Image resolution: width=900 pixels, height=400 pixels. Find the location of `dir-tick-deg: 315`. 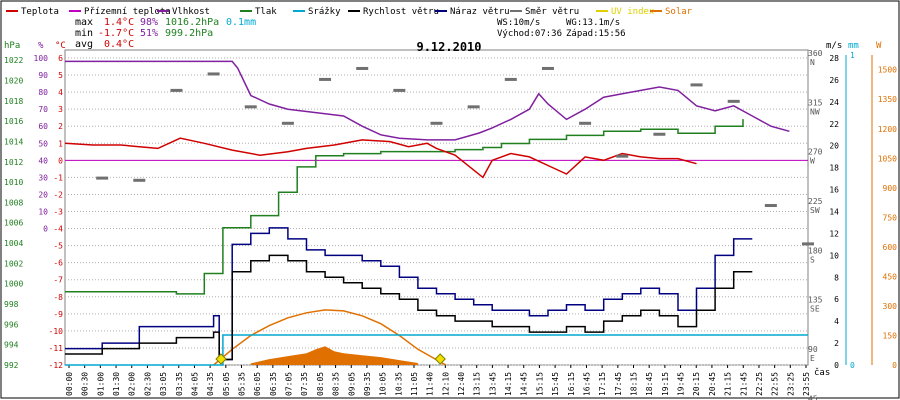

dir-tick-deg: 315 is located at coordinates (815, 102).